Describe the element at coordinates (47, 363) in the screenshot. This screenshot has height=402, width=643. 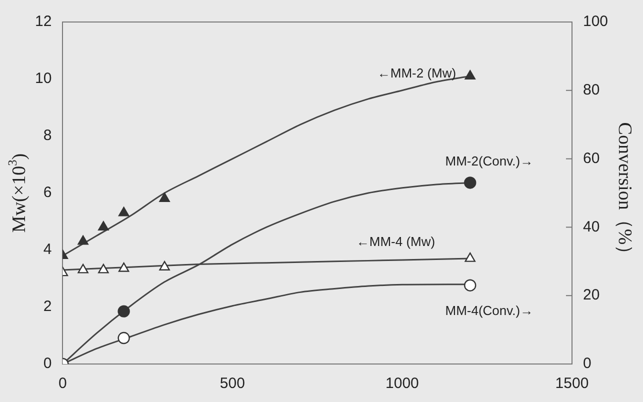
I see `y-tick-label: 0` at that location.